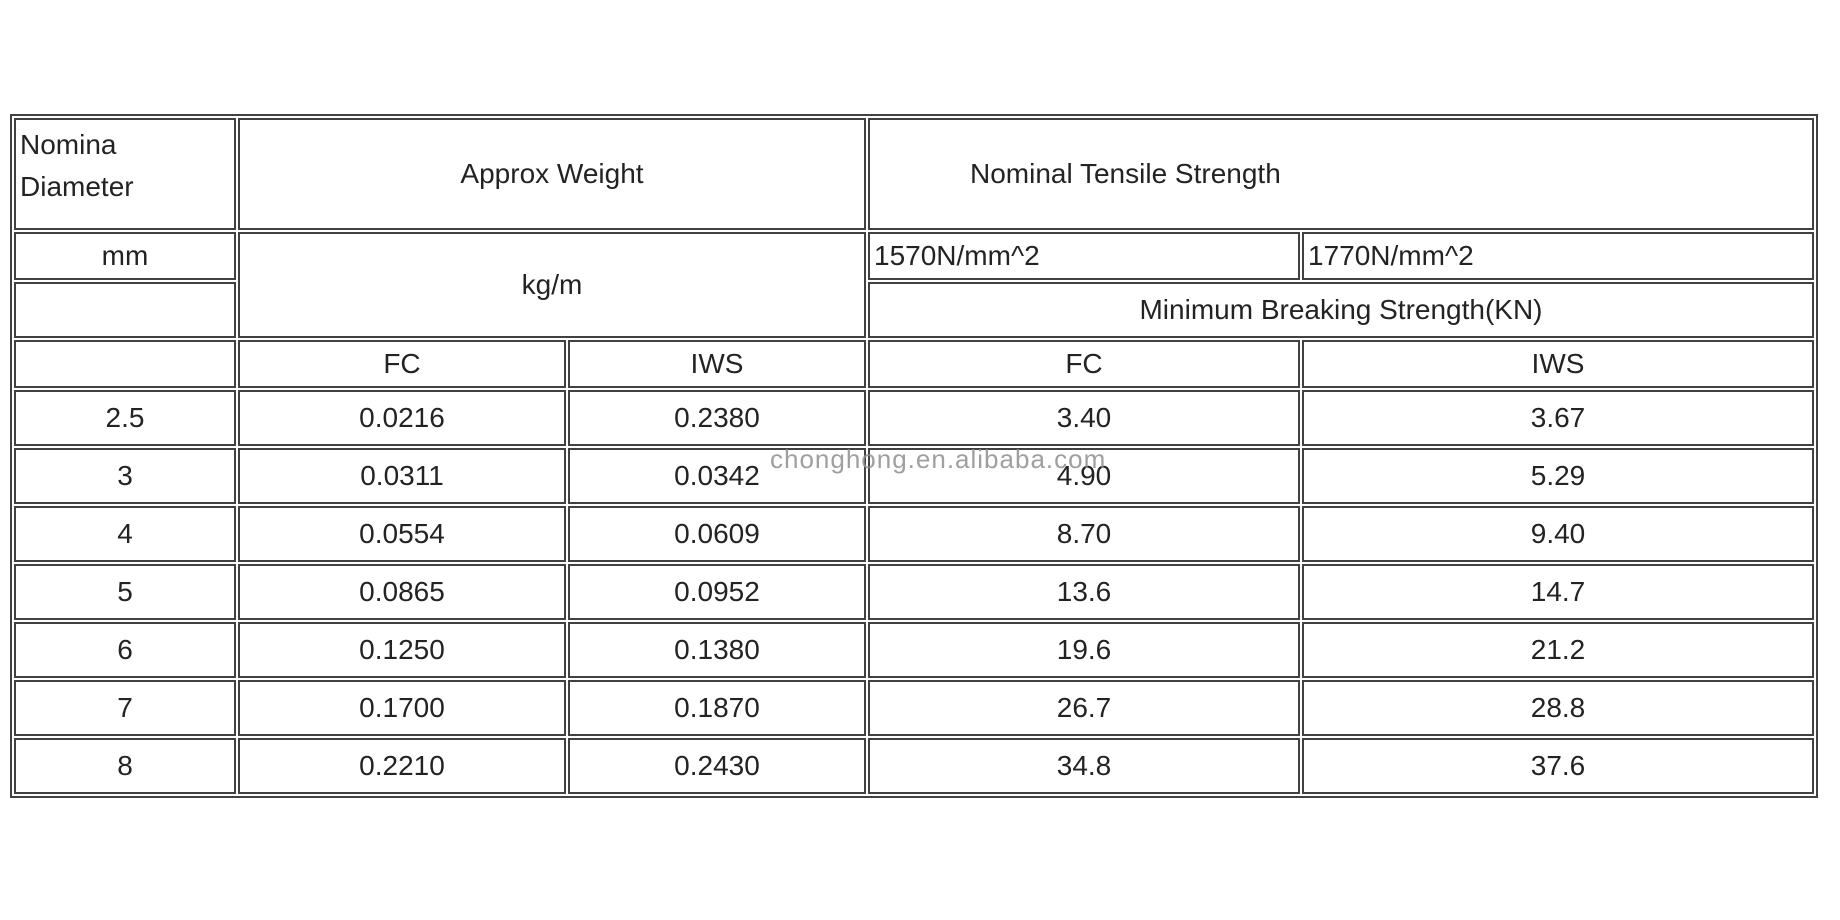 This screenshot has width=1840, height=920. I want to click on header-unit-kgm: kg/m, so click(552, 285).